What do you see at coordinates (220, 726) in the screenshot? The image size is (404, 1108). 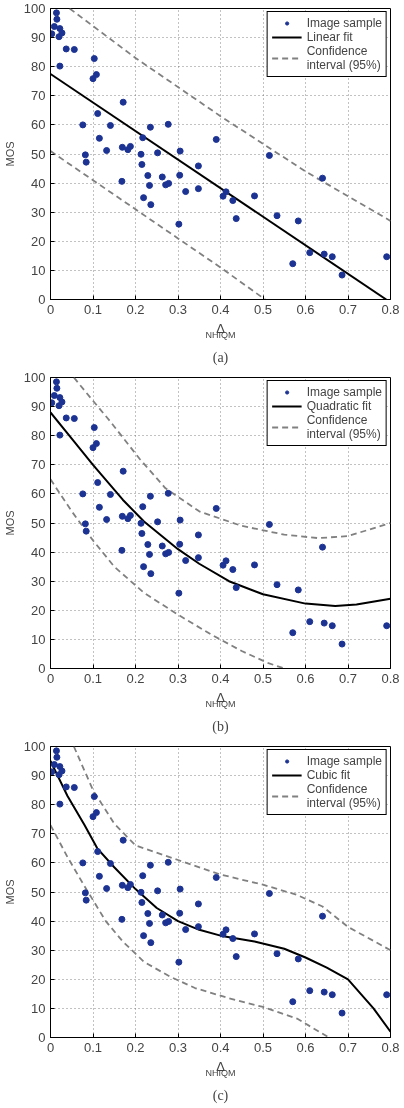 I see `text: (b)` at bounding box center [220, 726].